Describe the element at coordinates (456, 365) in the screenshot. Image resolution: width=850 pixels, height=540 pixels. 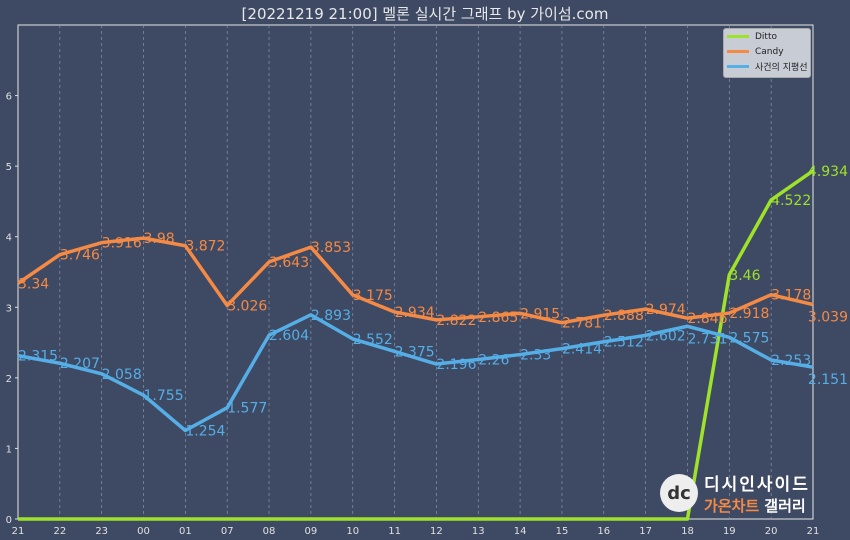
I see `data-label: 2.196` at that location.